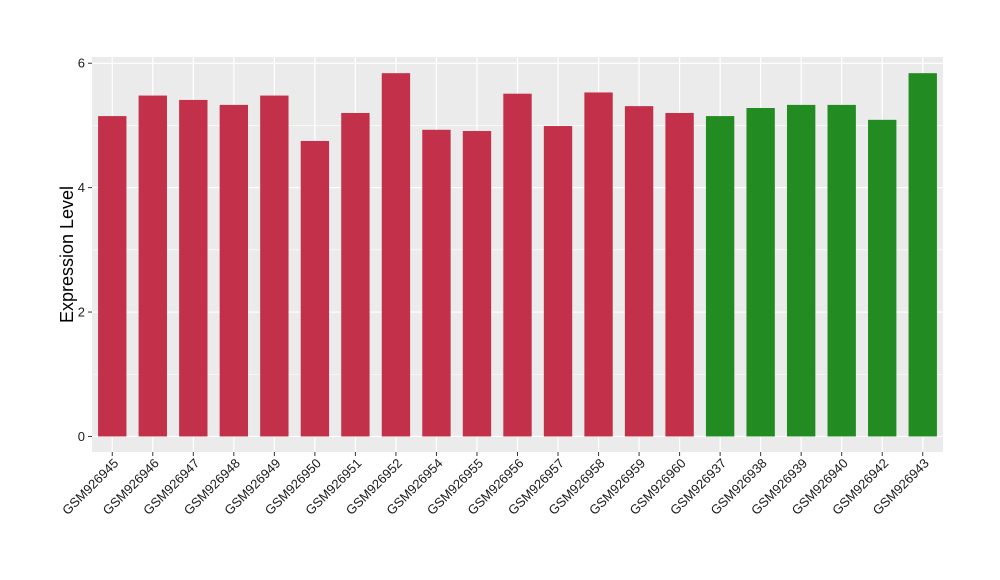 Image resolution: width=1000 pixels, height=580 pixels. I want to click on bar-GSM926951, so click(355, 274).